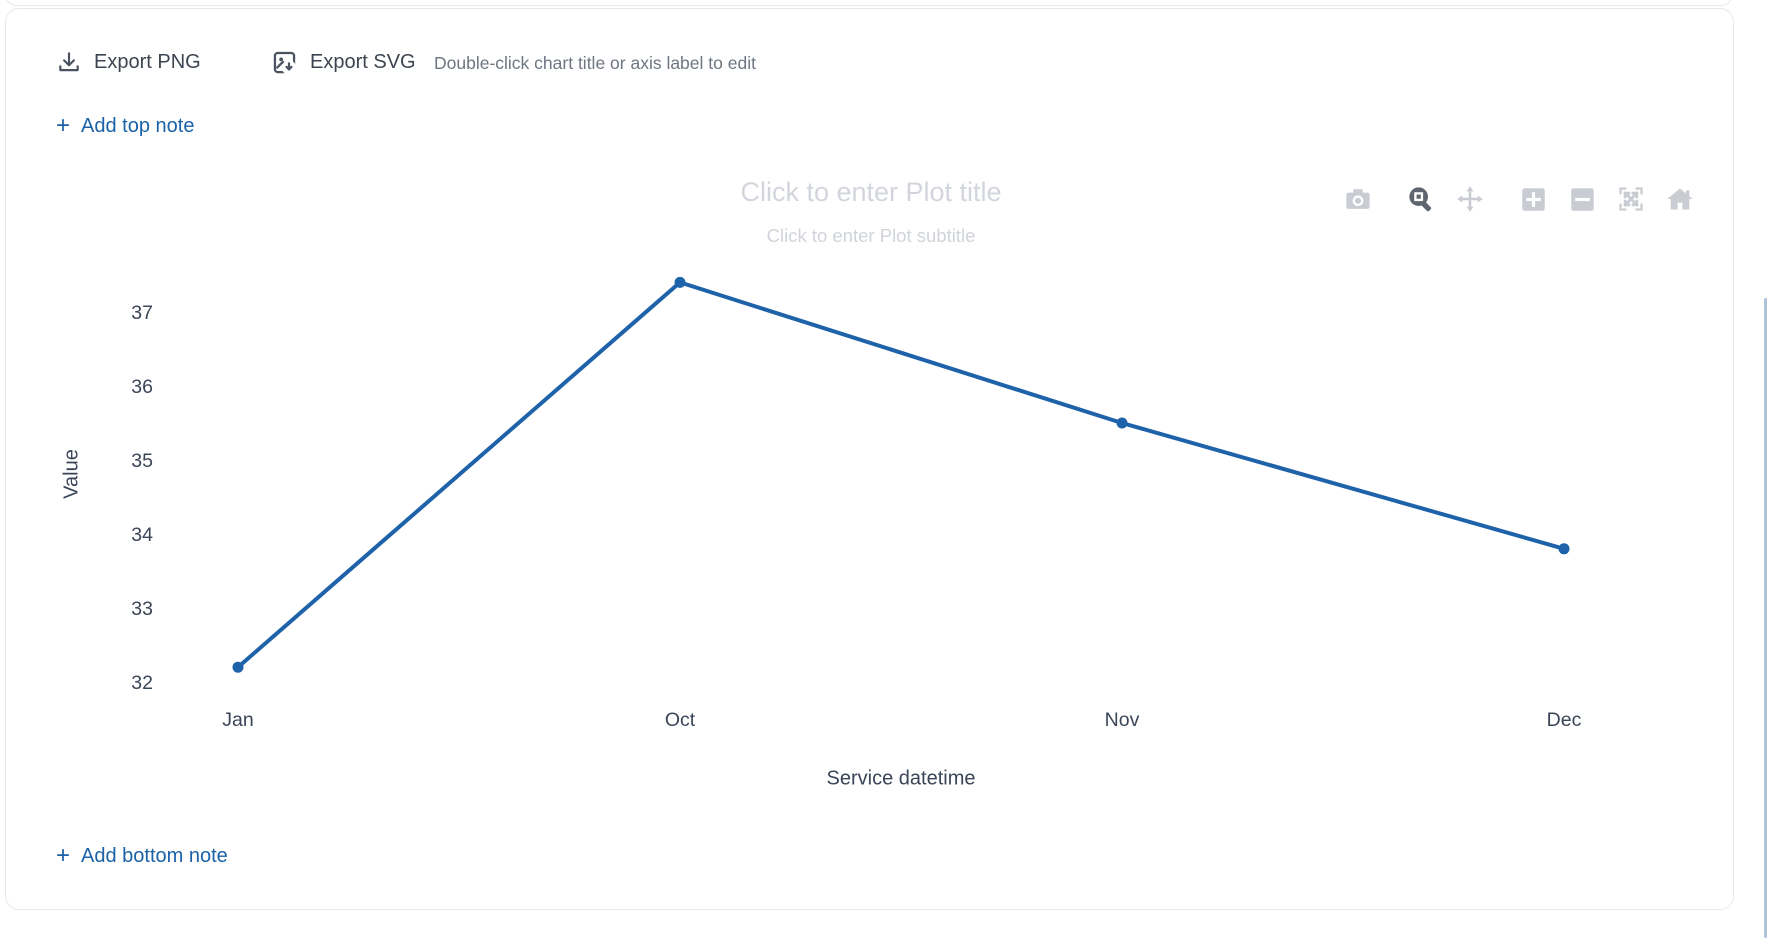  Describe the element at coordinates (1564, 720) in the screenshot. I see `x-tick-label: Dec` at that location.